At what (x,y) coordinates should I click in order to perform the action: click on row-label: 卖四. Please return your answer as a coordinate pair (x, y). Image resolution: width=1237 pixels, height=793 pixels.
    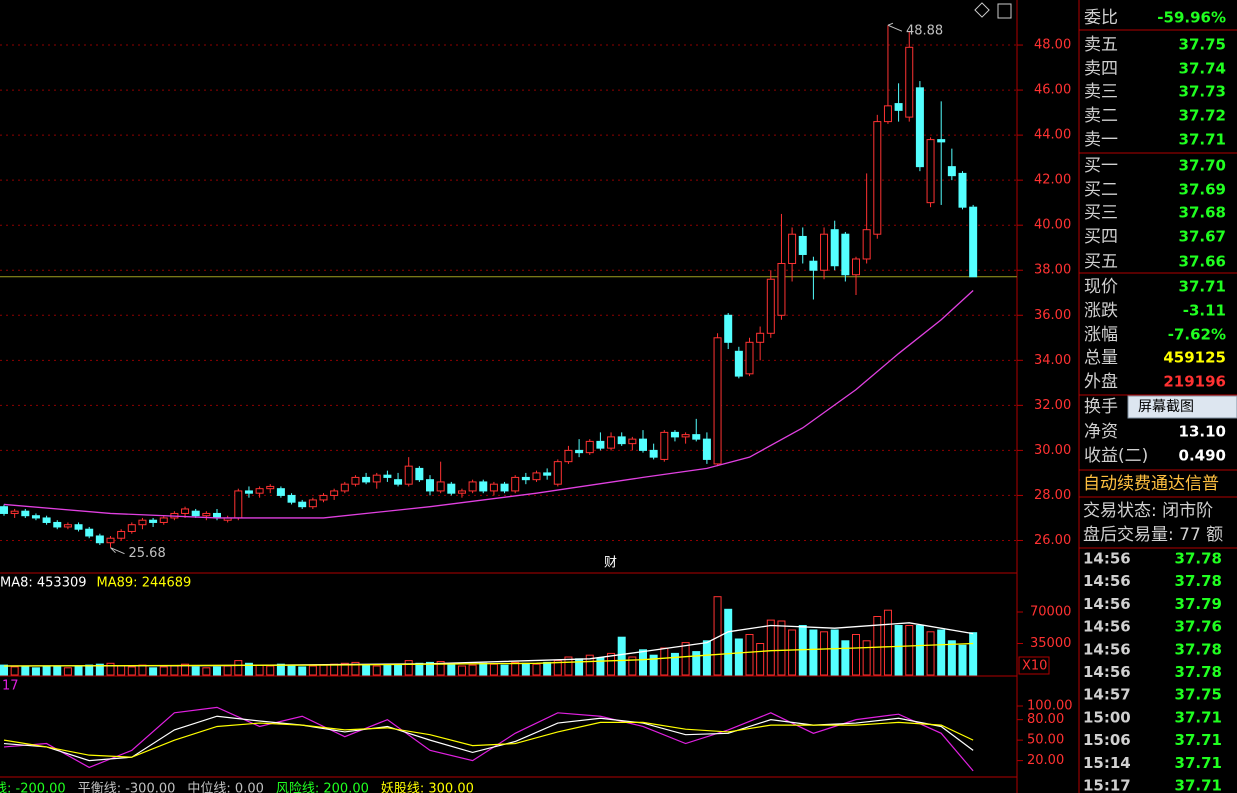
    Looking at the image, I should click on (1101, 69).